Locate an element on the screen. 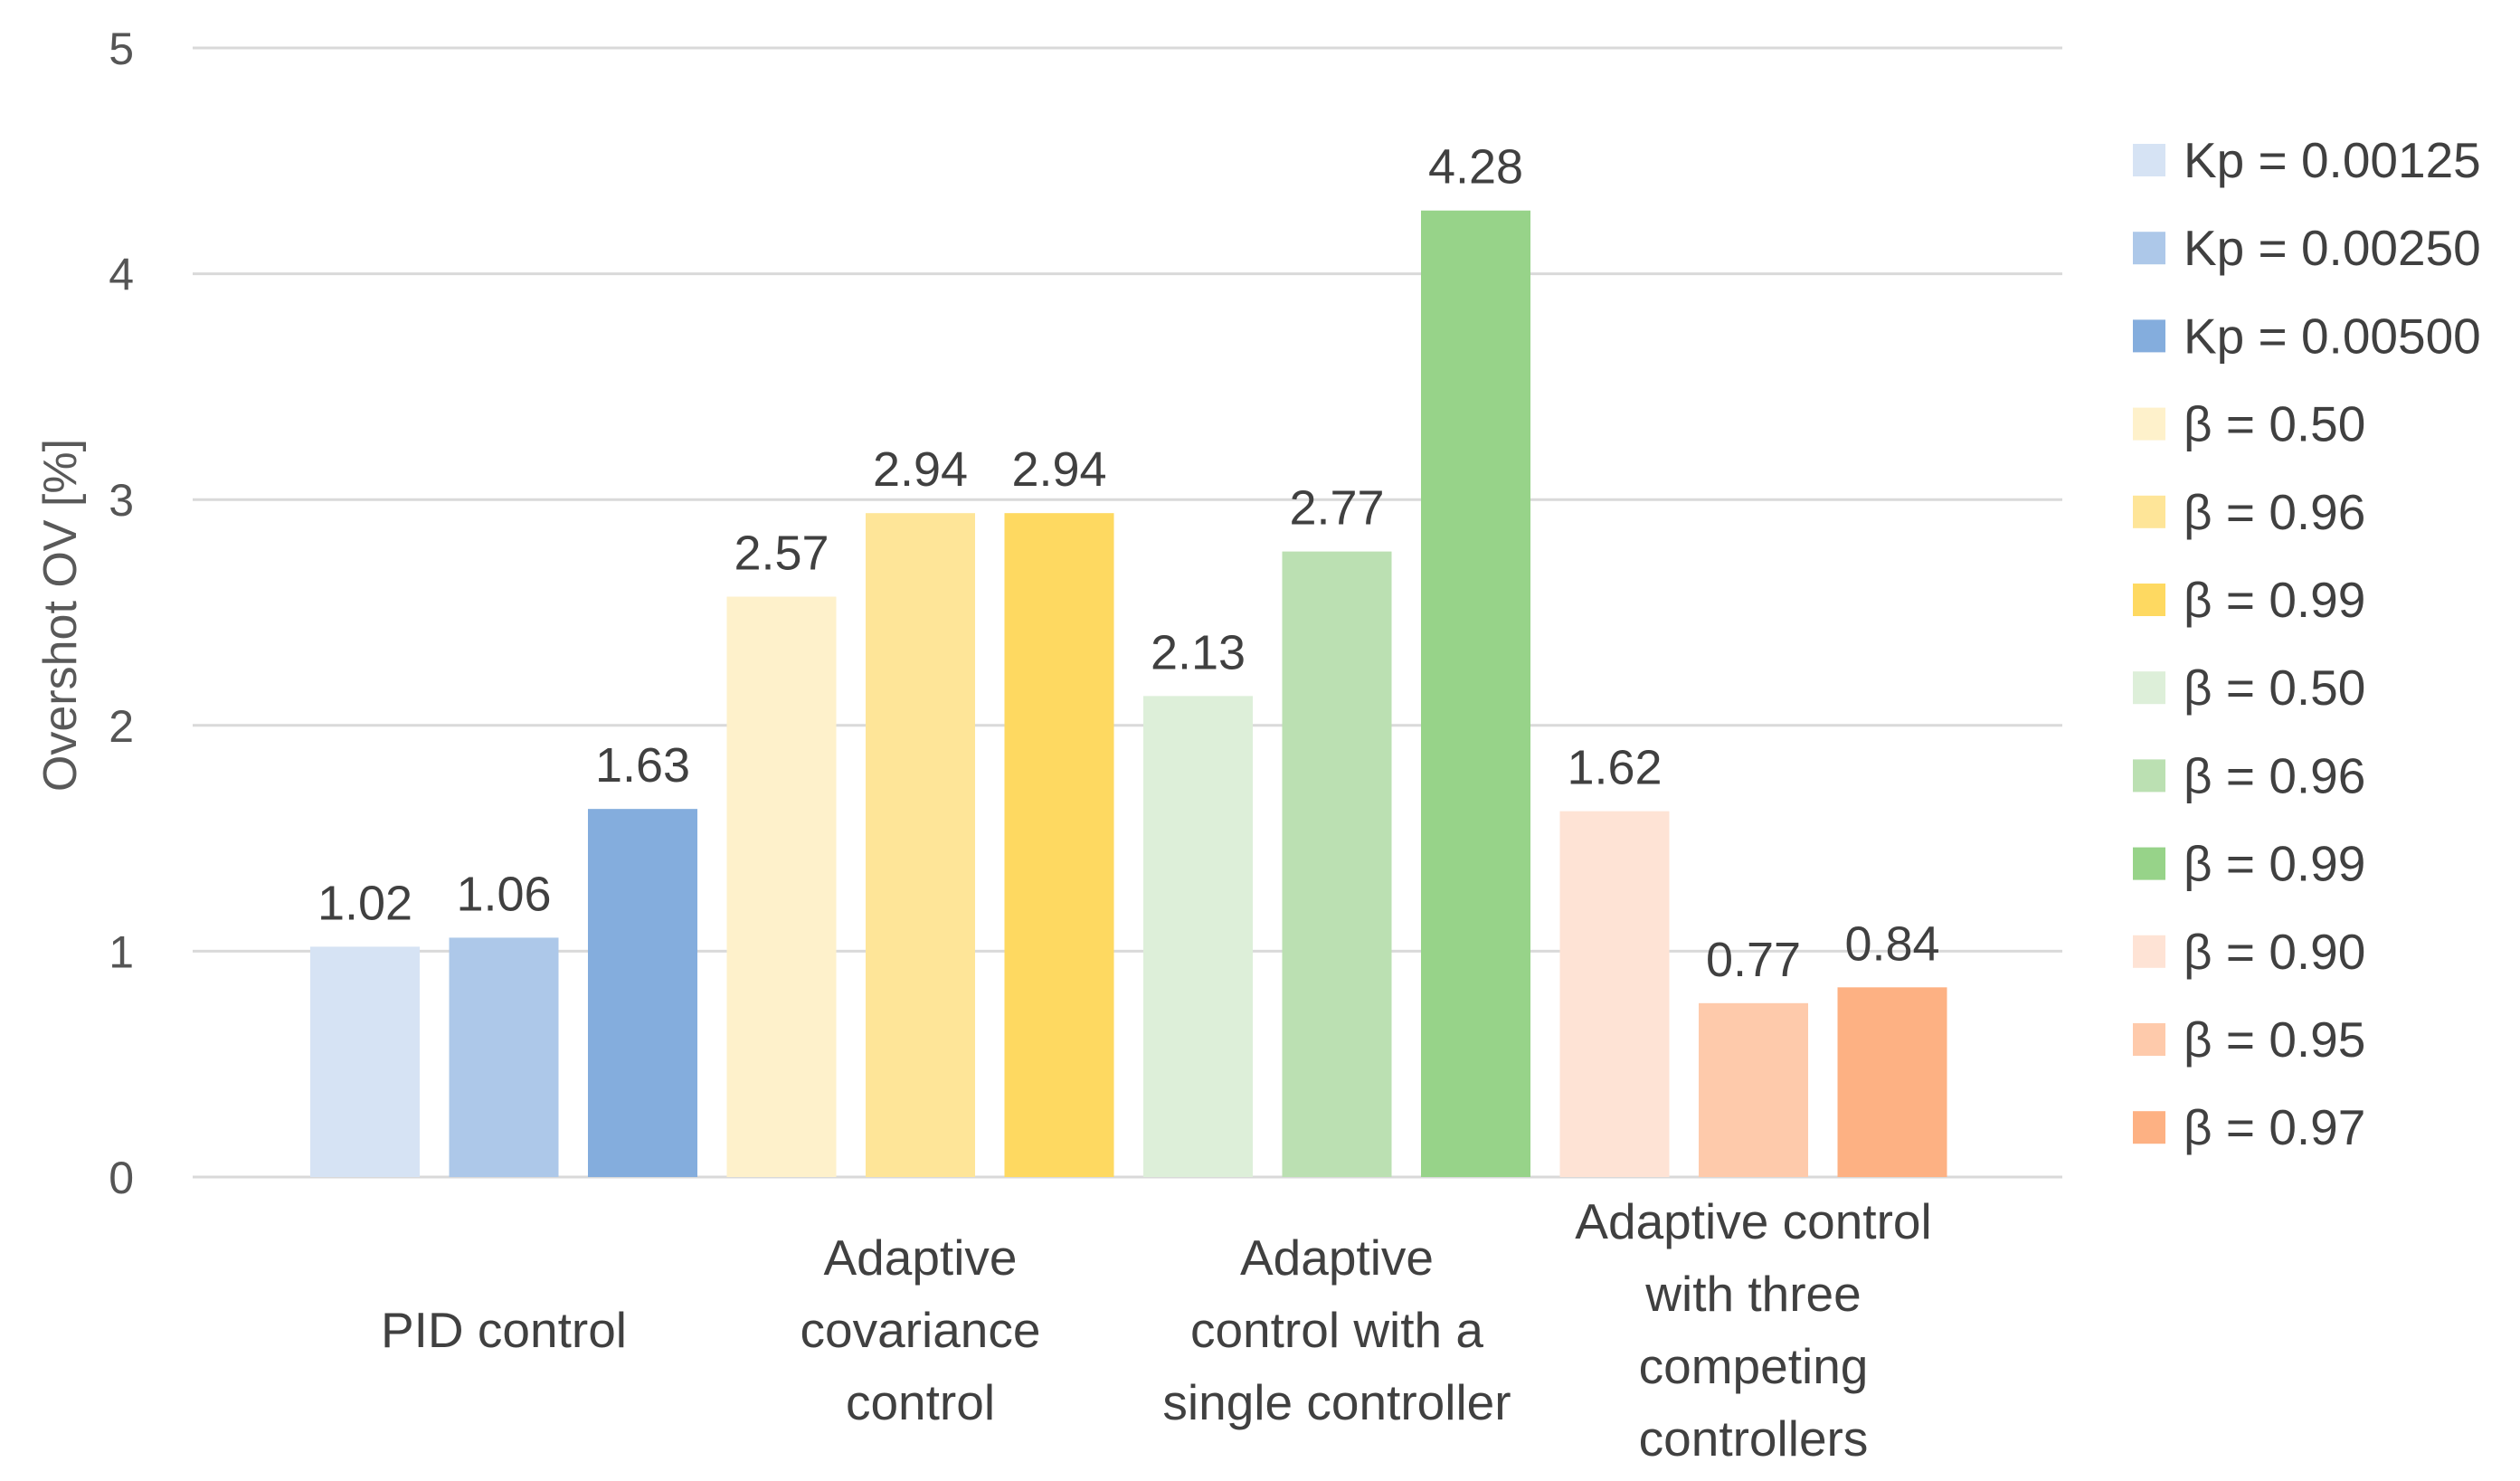  y-tick-label: 3 is located at coordinates (122, 500).